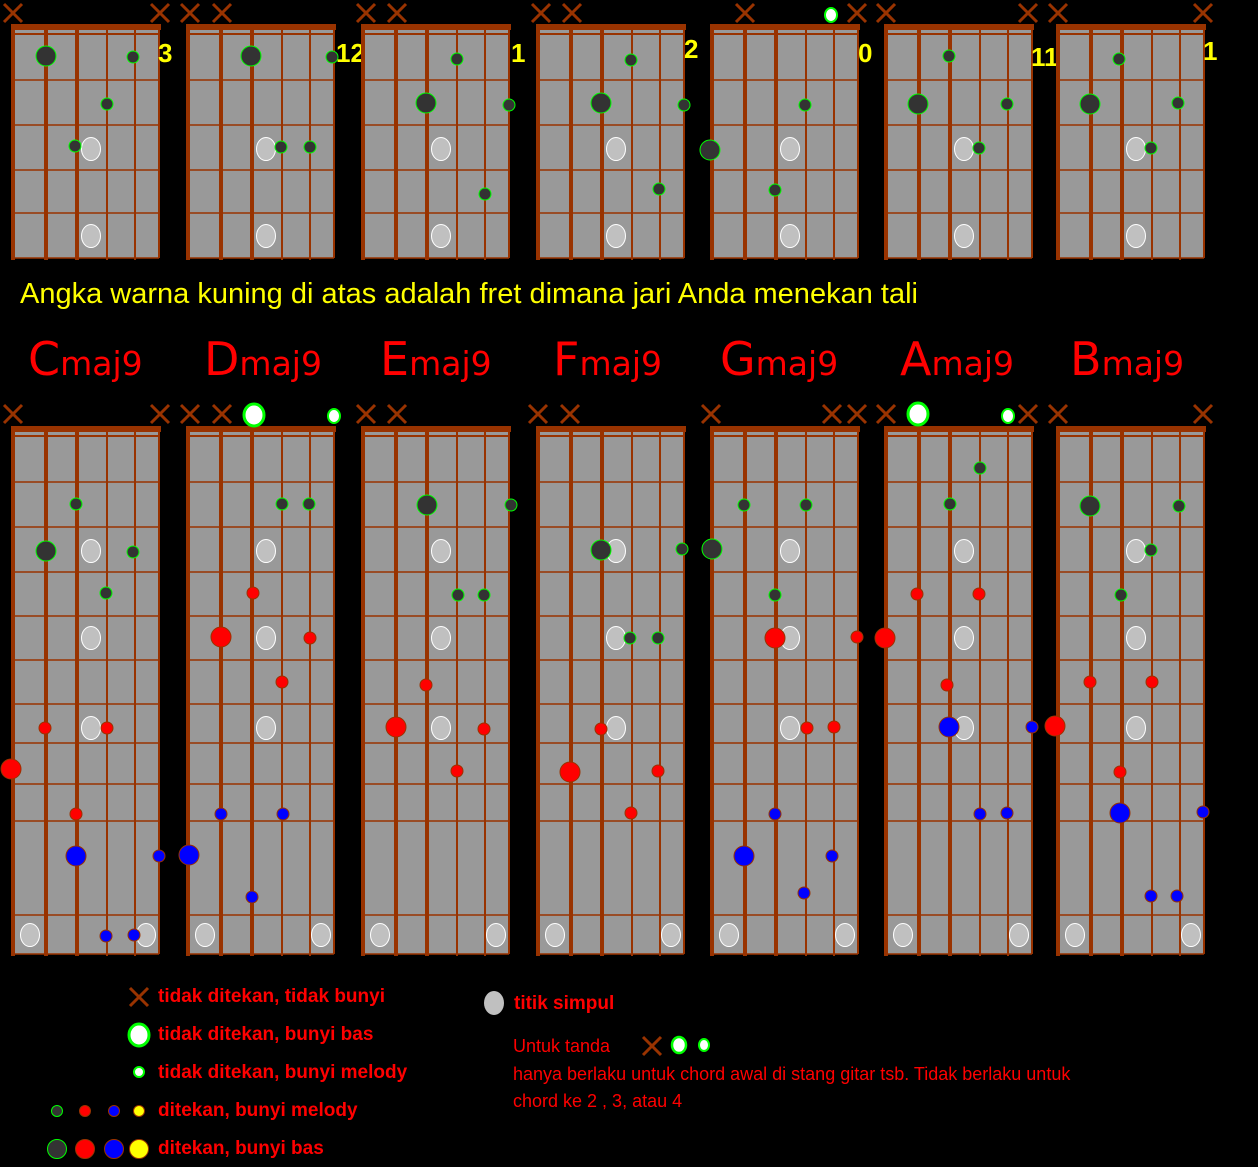 The image size is (1258, 1167). I want to click on legend, so click(378, 1072).